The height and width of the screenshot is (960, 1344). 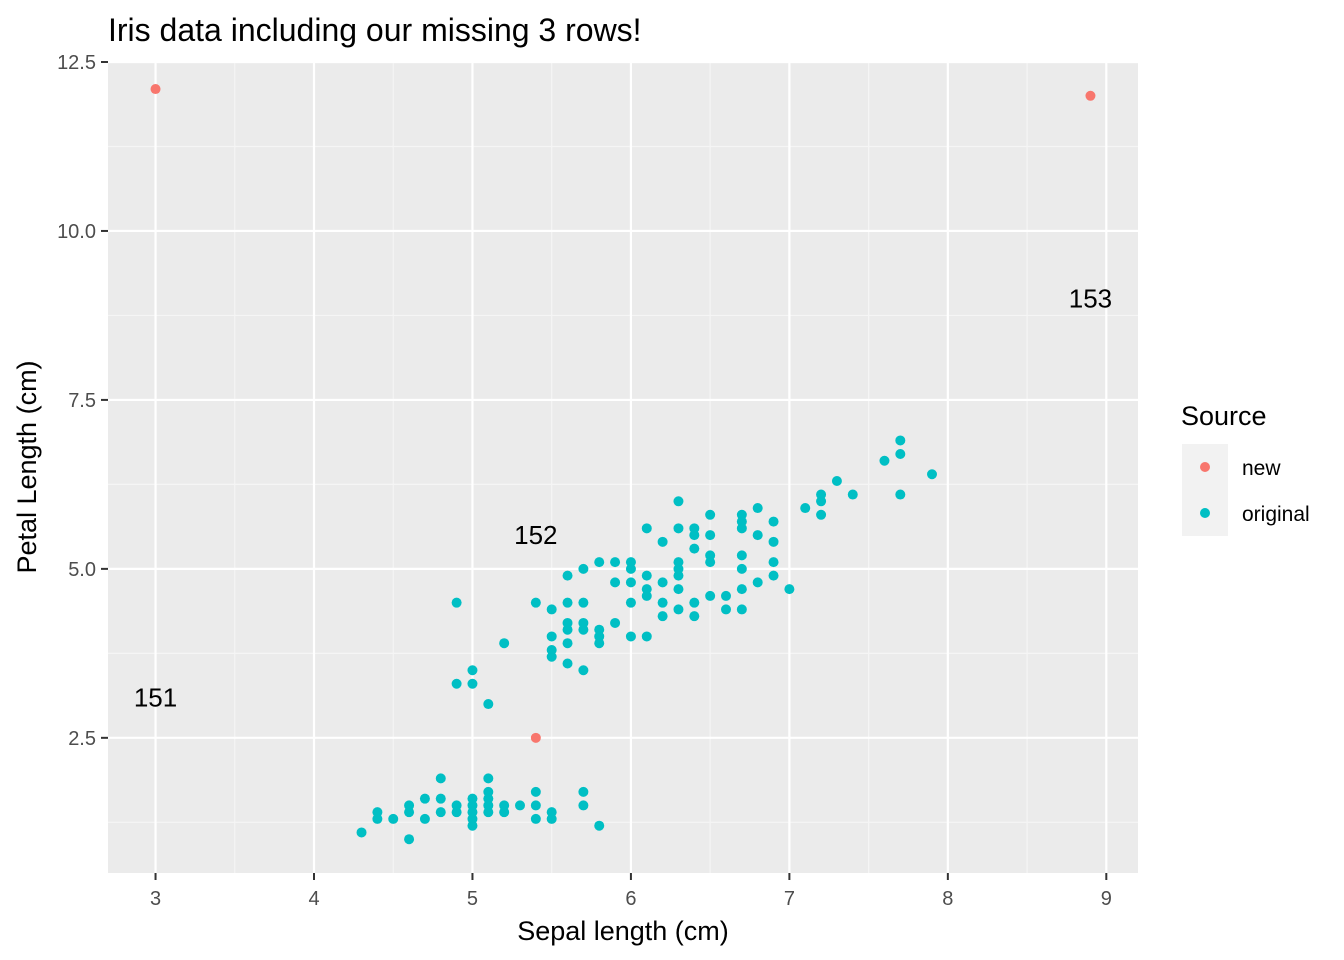 I want to click on legend-title: Source, so click(x=1224, y=416).